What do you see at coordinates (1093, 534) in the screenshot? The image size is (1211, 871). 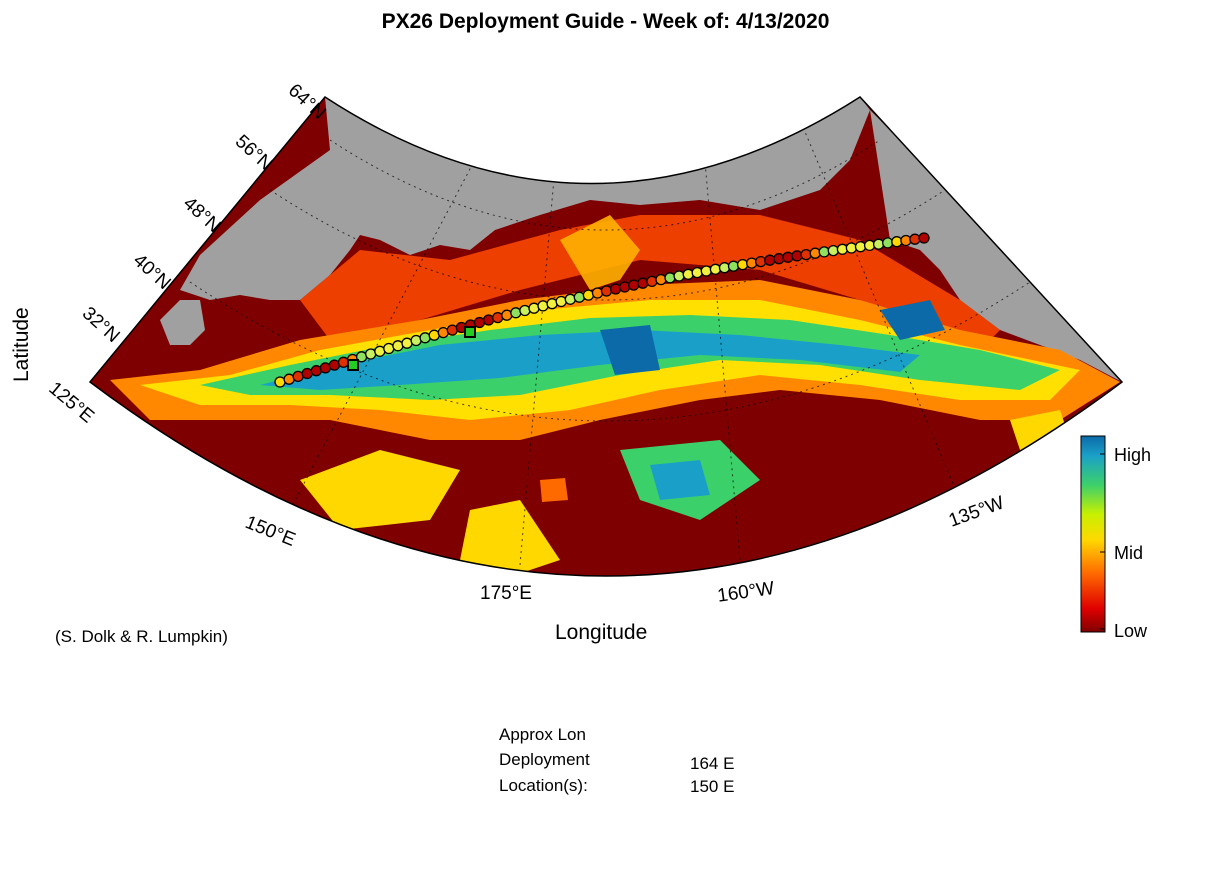 I see `colorbar` at bounding box center [1093, 534].